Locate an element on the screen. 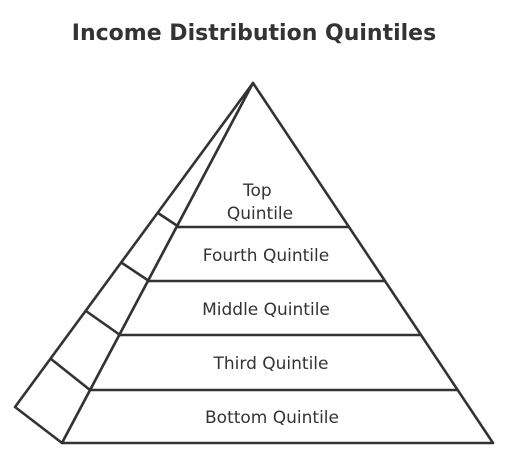 Image resolution: width=508 pixels, height=458 pixels. diagram-title: Income Distribution Quintiles is located at coordinates (254, 33).